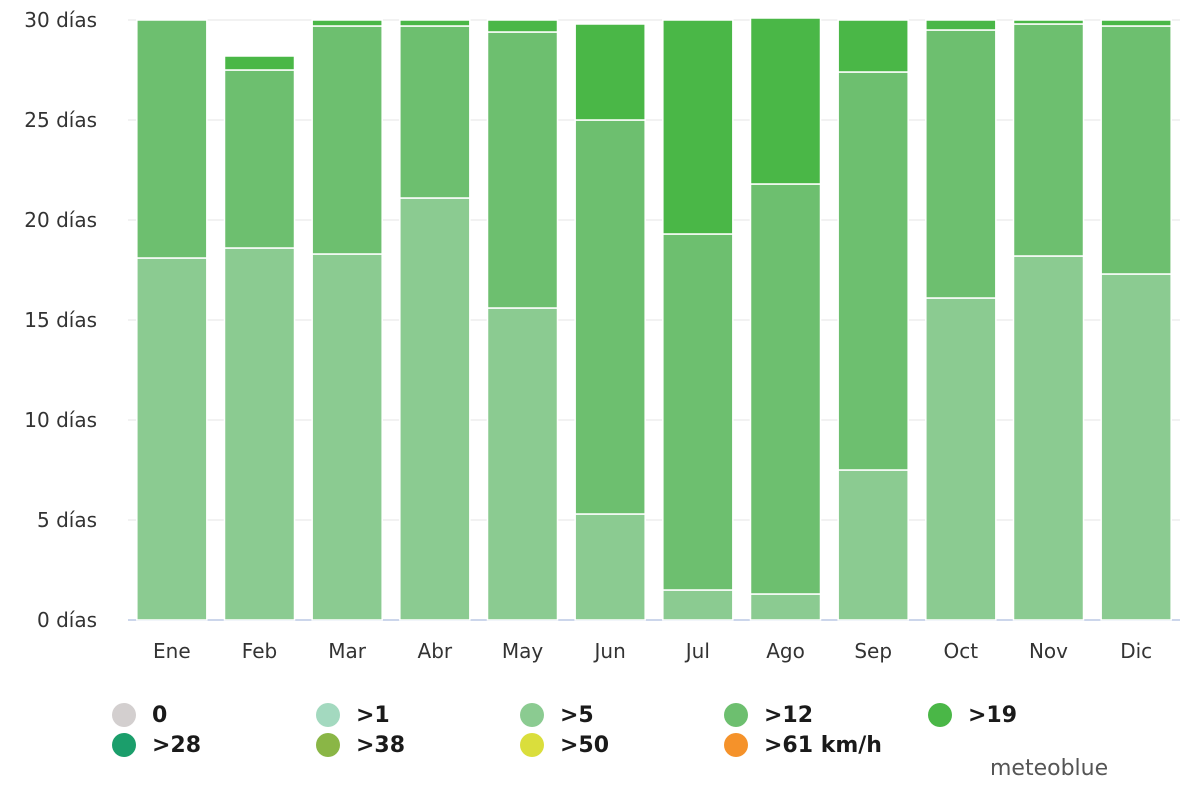 The height and width of the screenshot is (800, 1200). Describe the element at coordinates (1048, 651) in the screenshot. I see `x-tick-label: Nov` at that location.